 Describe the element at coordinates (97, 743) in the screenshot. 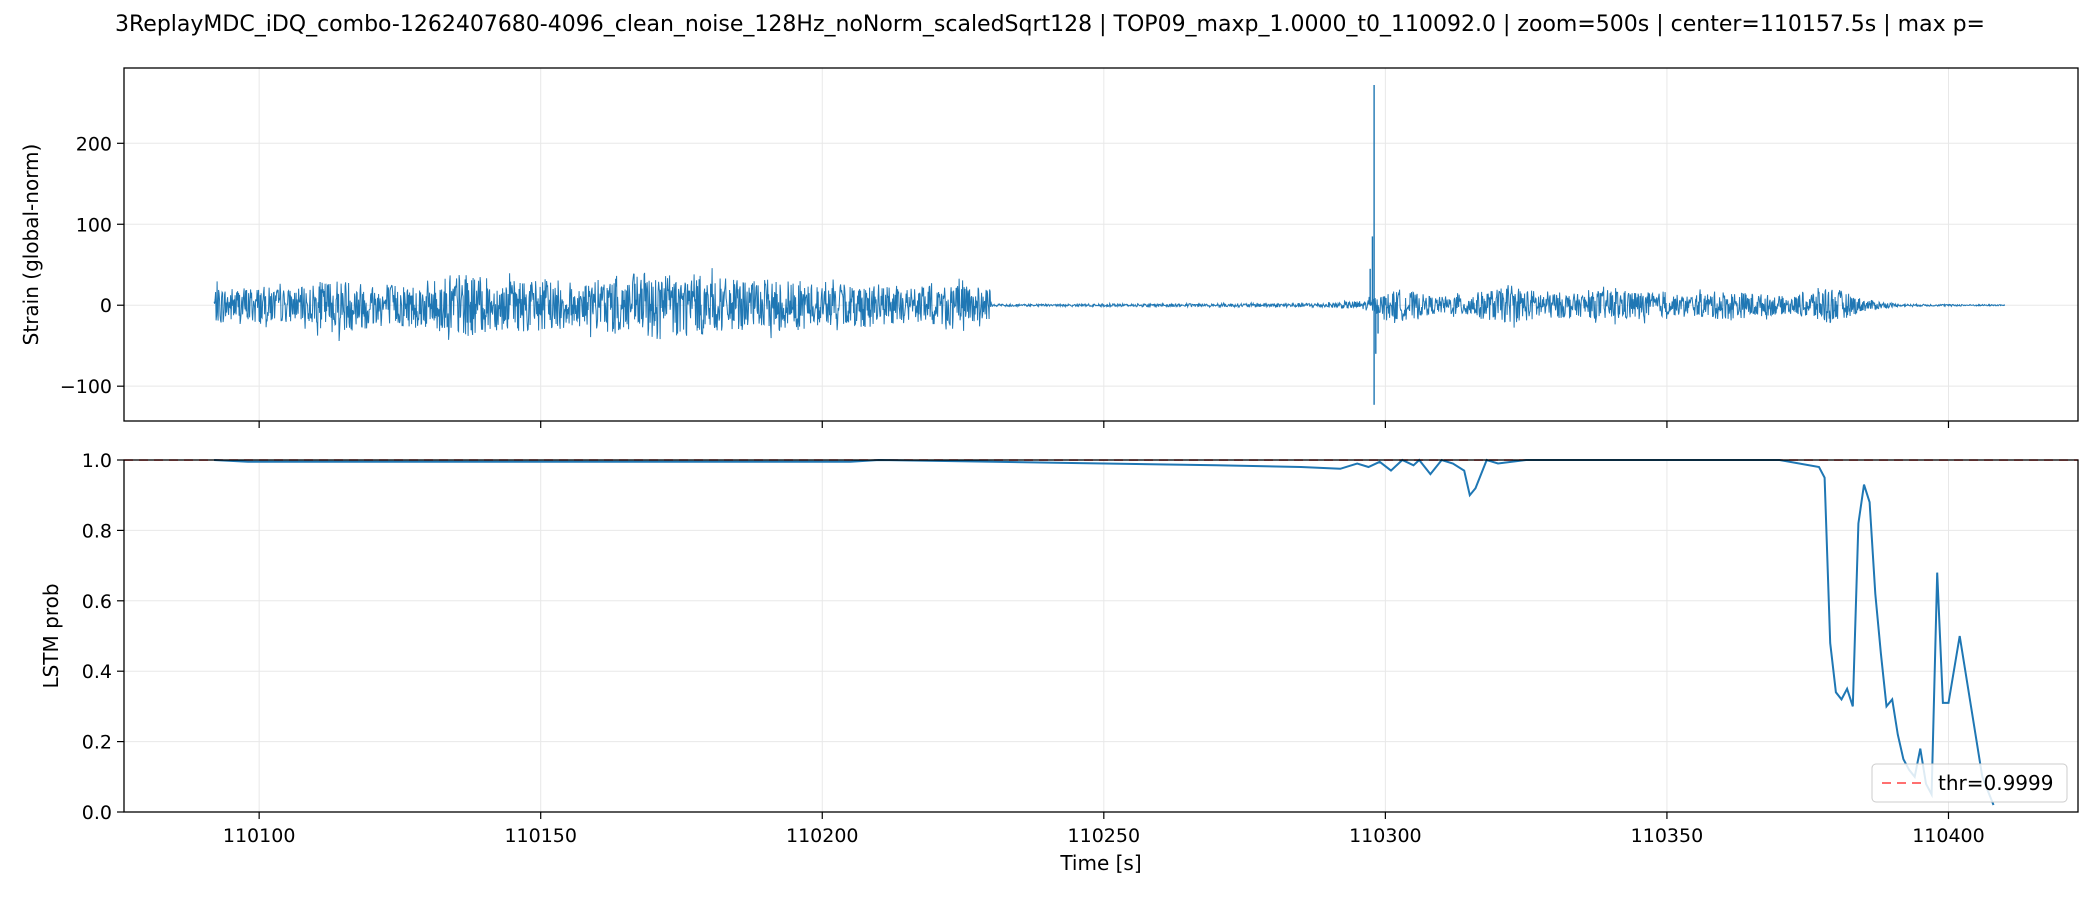

I see `y-tick-label: 0.2` at that location.